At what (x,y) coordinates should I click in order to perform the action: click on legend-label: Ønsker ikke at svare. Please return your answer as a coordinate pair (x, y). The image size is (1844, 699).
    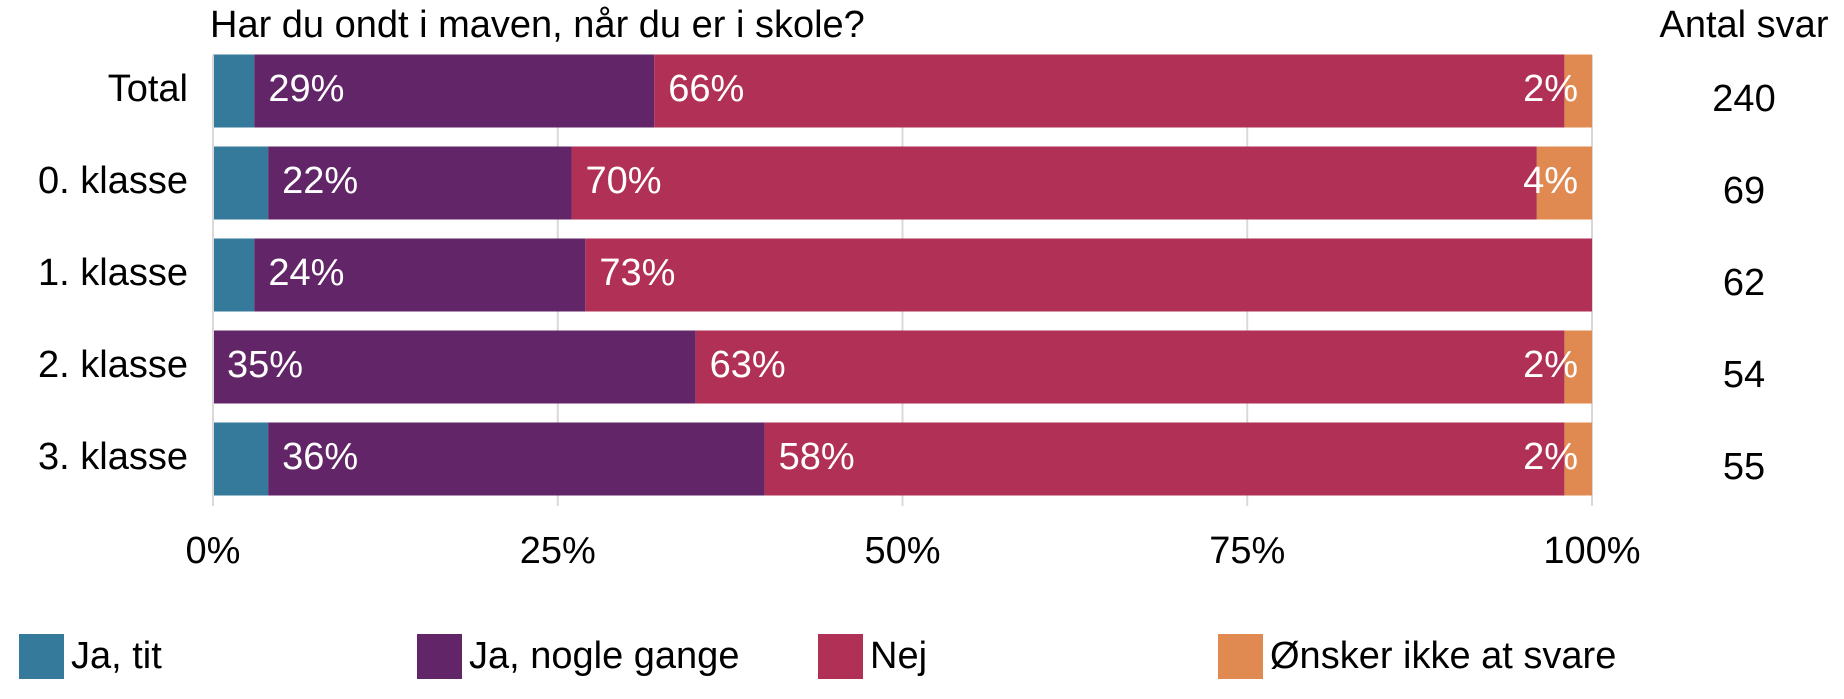
    Looking at the image, I should click on (1443, 656).